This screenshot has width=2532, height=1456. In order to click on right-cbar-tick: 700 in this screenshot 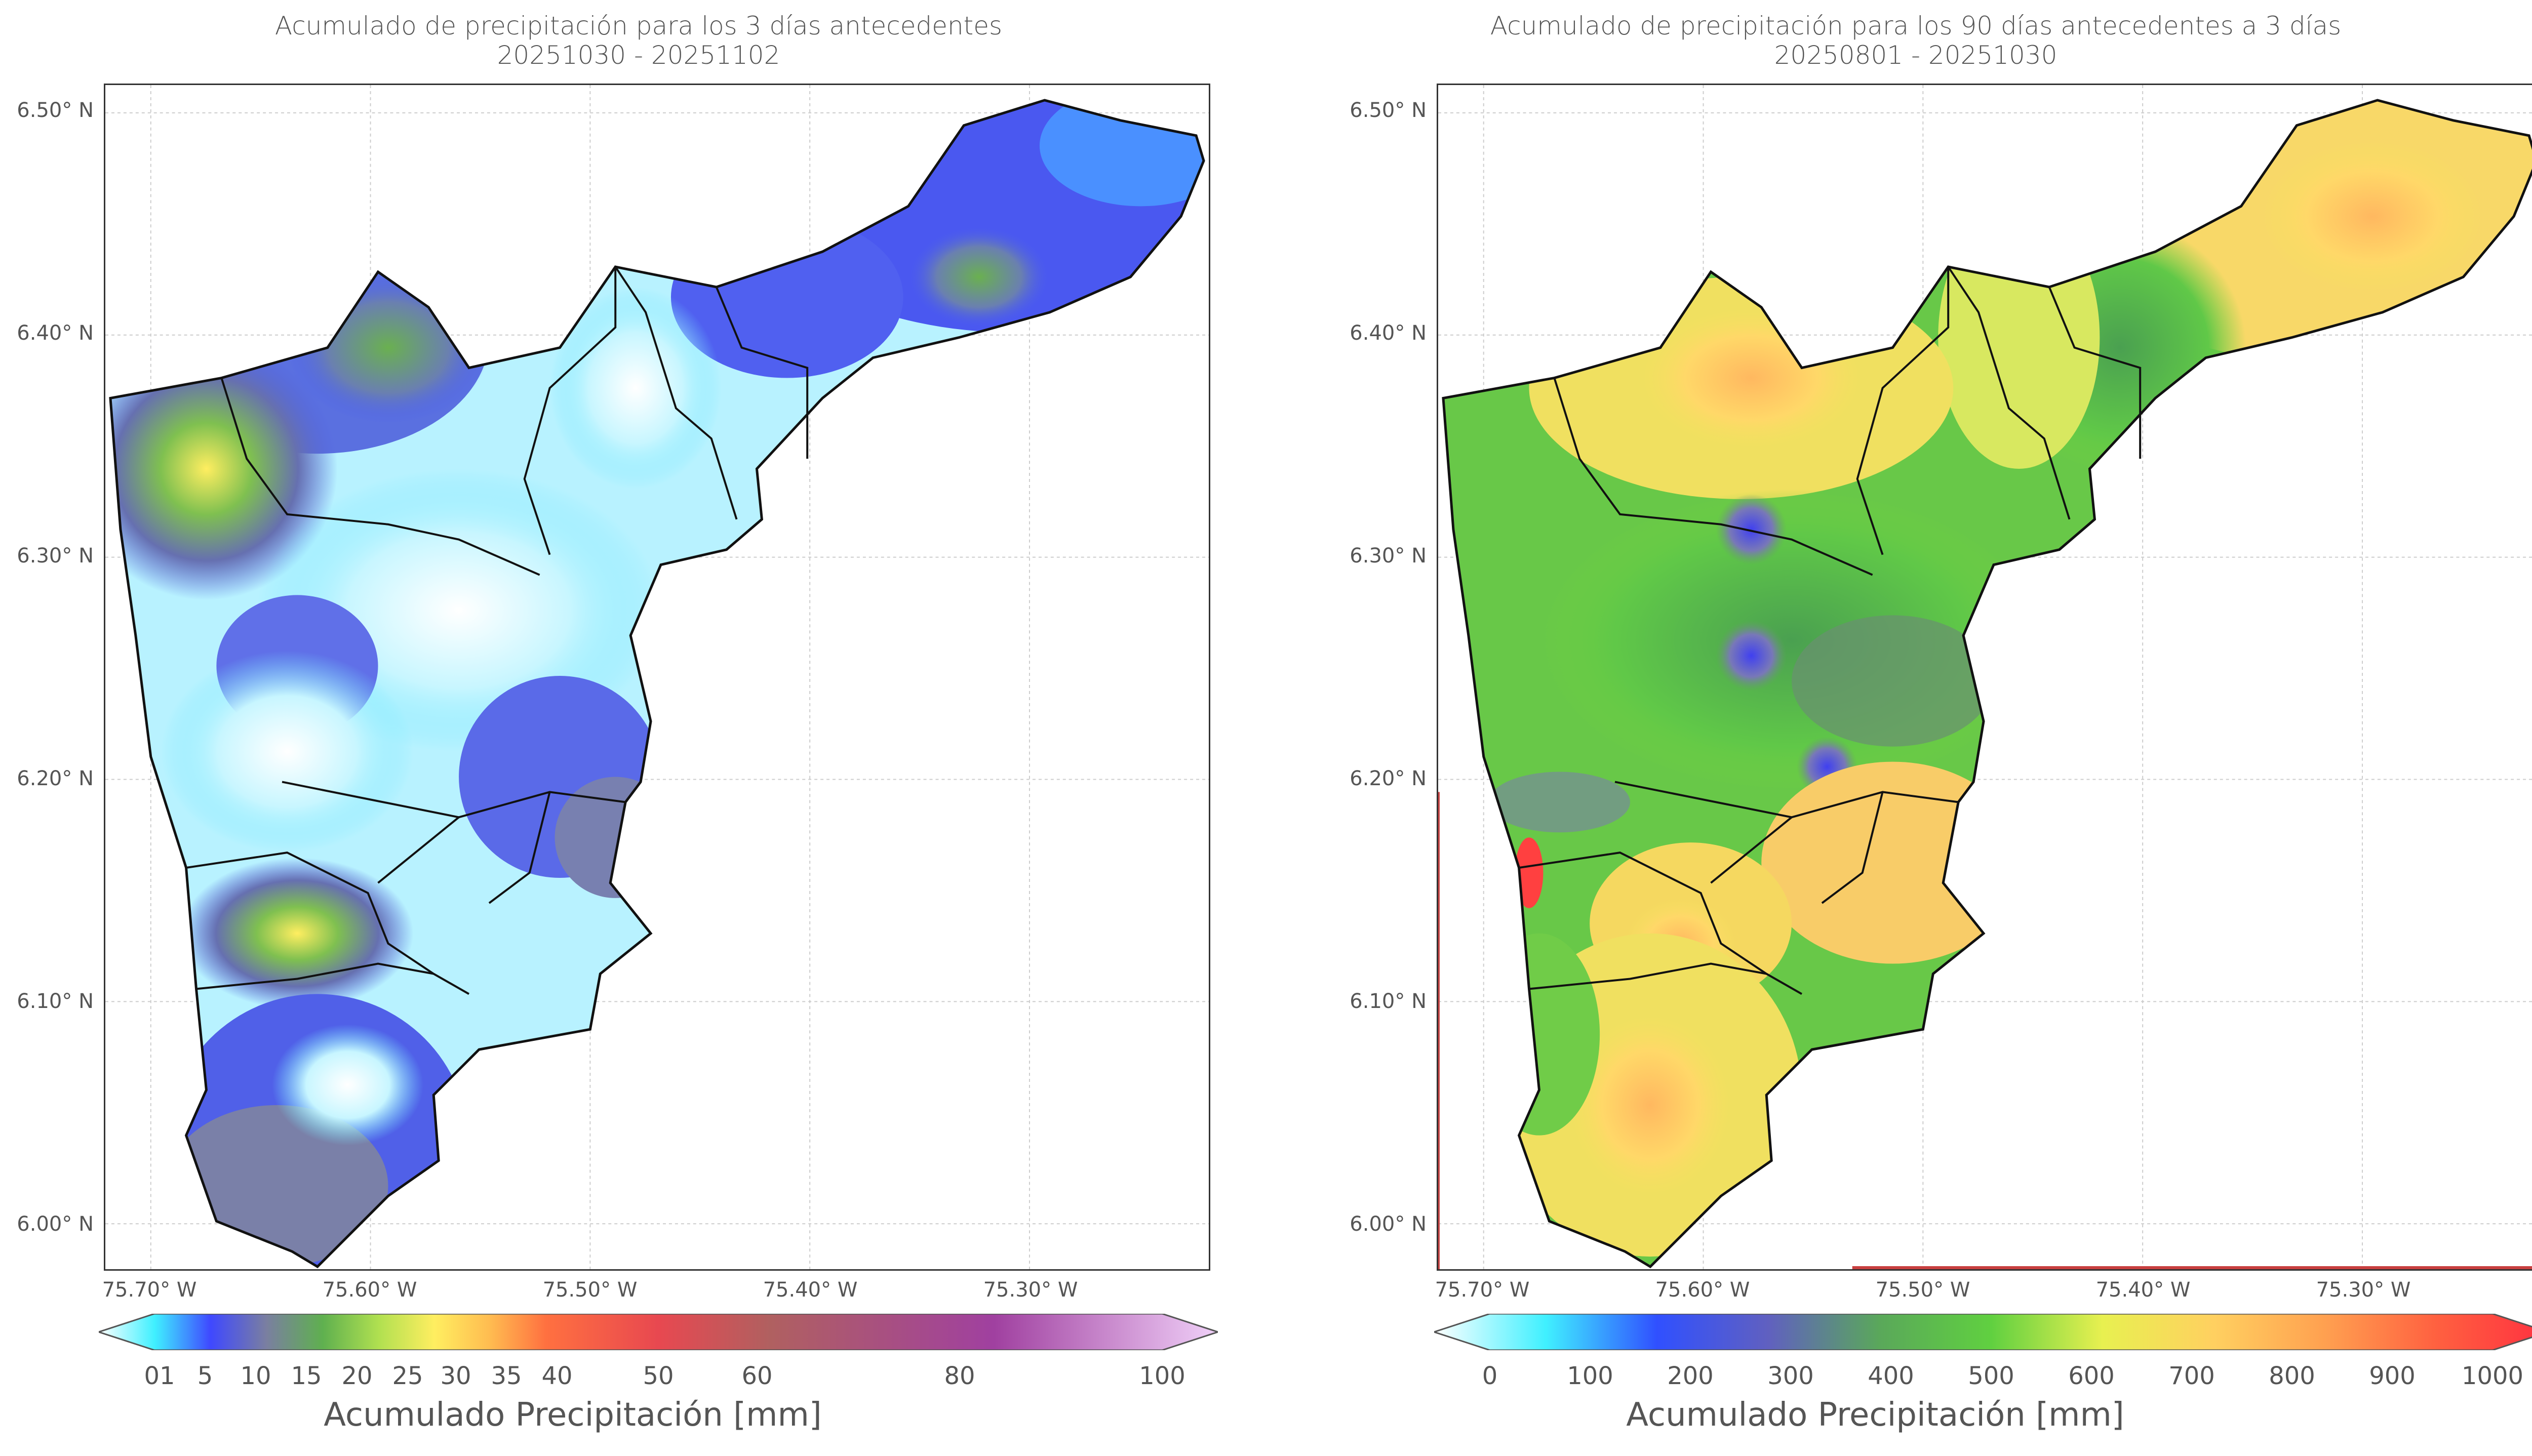, I will do `click(2191, 1376)`.